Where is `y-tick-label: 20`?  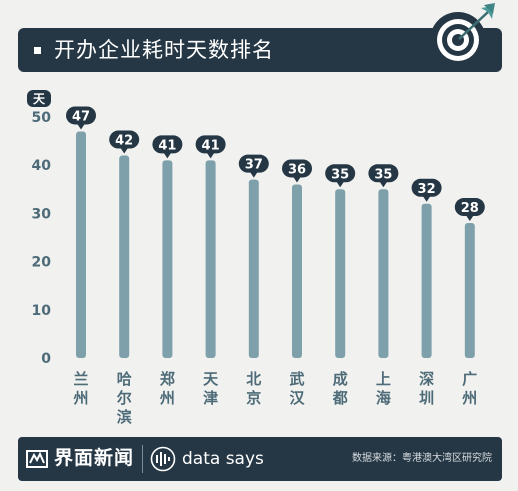
y-tick-label: 20 is located at coordinates (42, 263).